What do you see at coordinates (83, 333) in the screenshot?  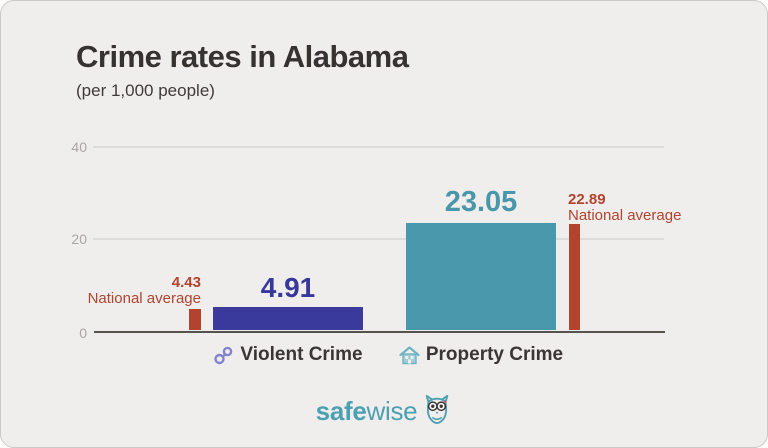 I see `y-tick-0: 0` at bounding box center [83, 333].